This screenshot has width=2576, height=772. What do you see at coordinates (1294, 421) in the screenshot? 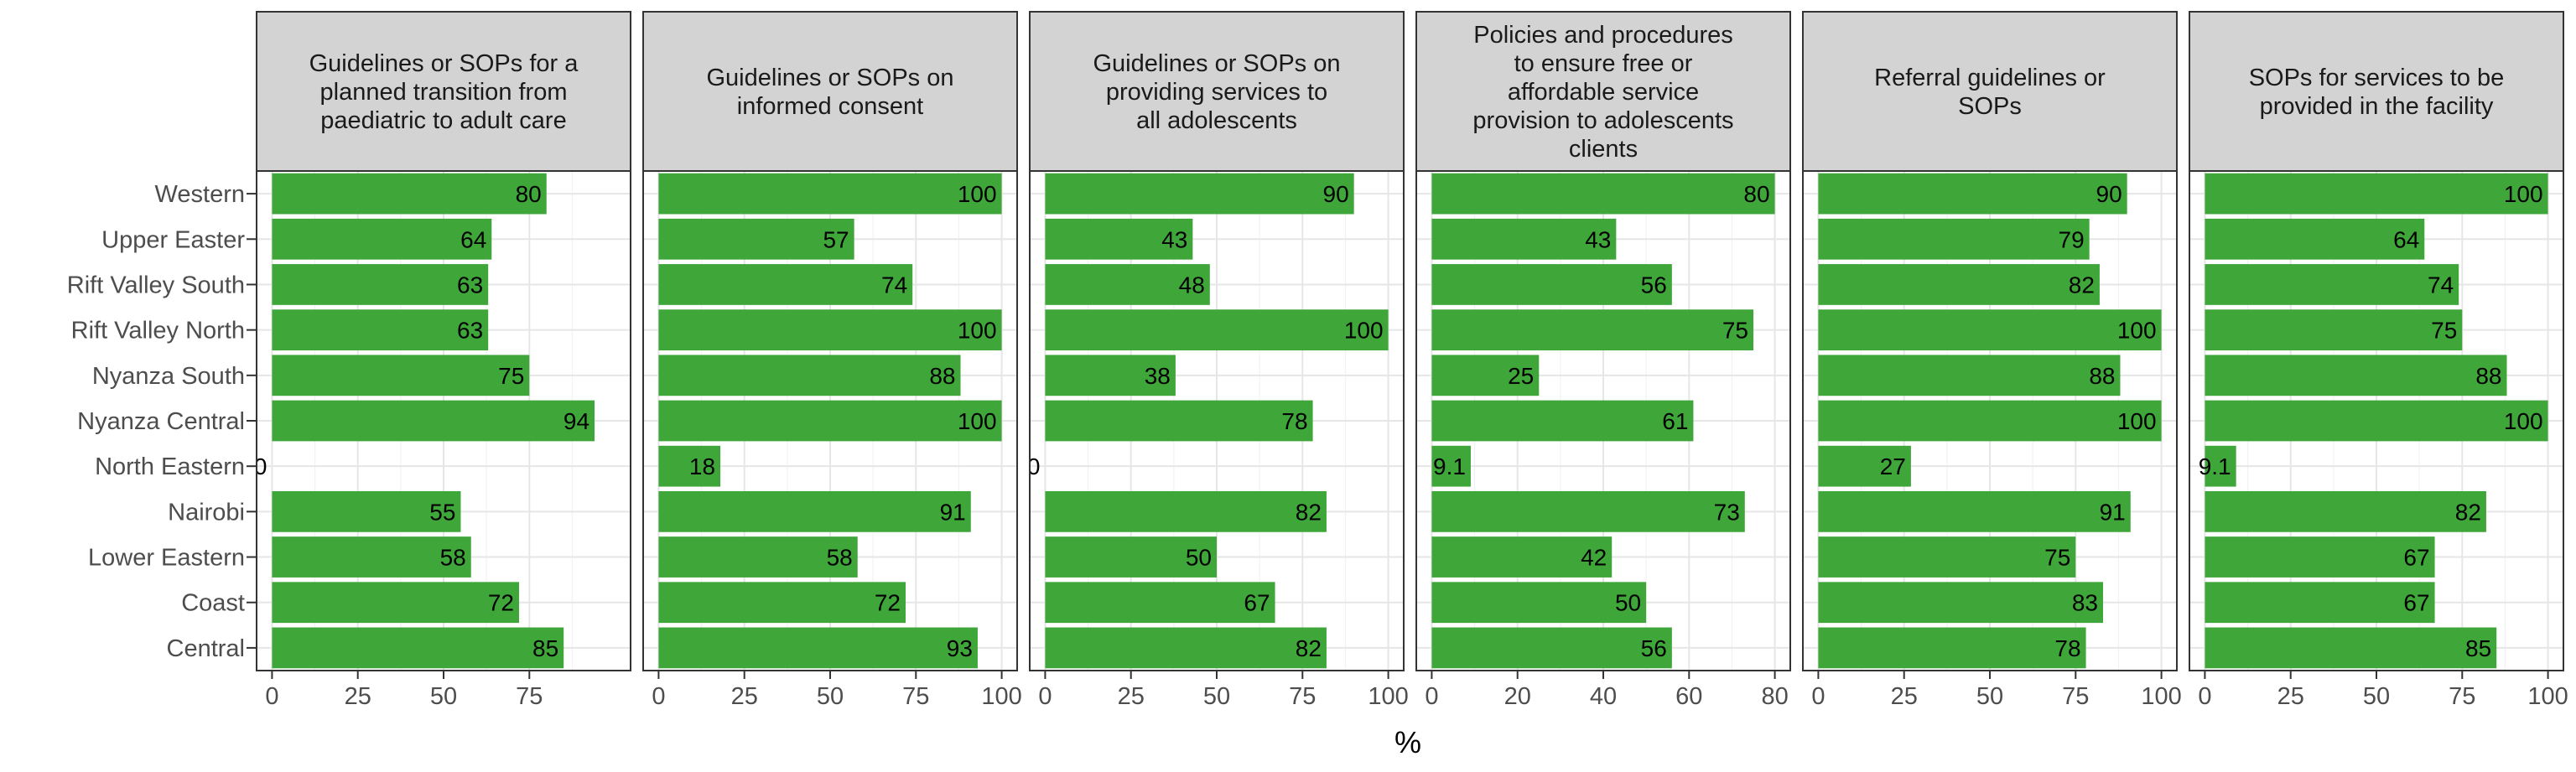
I see `value-label: 78` at bounding box center [1294, 421].